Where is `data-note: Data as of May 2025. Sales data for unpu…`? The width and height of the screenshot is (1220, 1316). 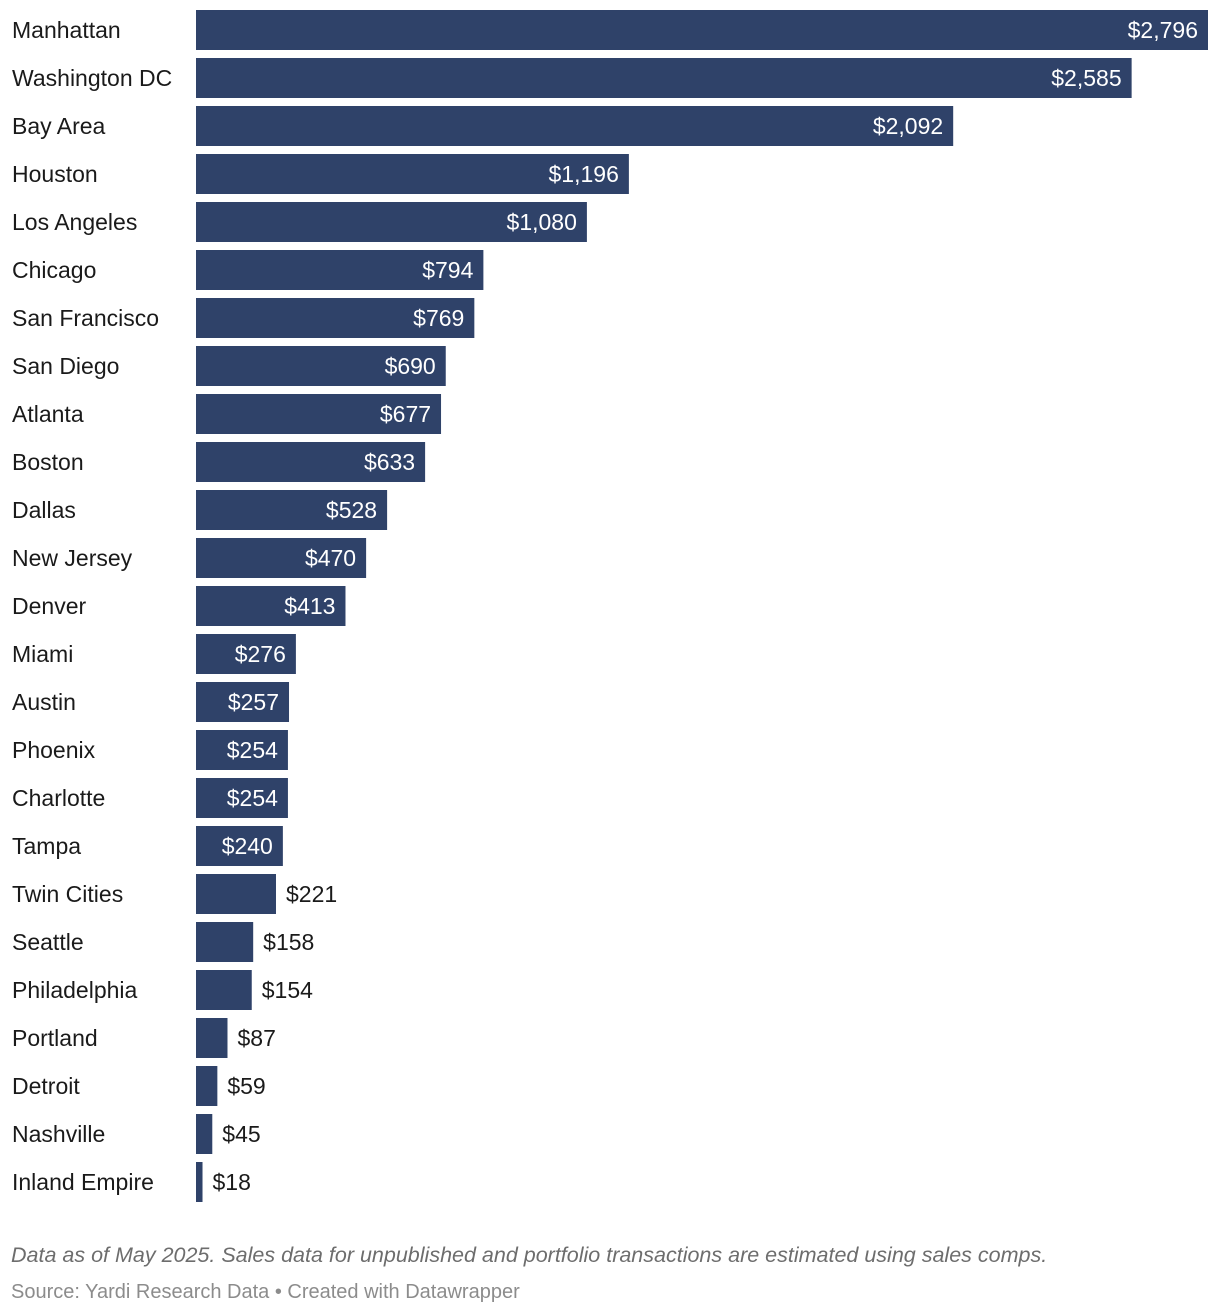 data-note: Data as of May 2025. Sales data for unpu… is located at coordinates (529, 1255).